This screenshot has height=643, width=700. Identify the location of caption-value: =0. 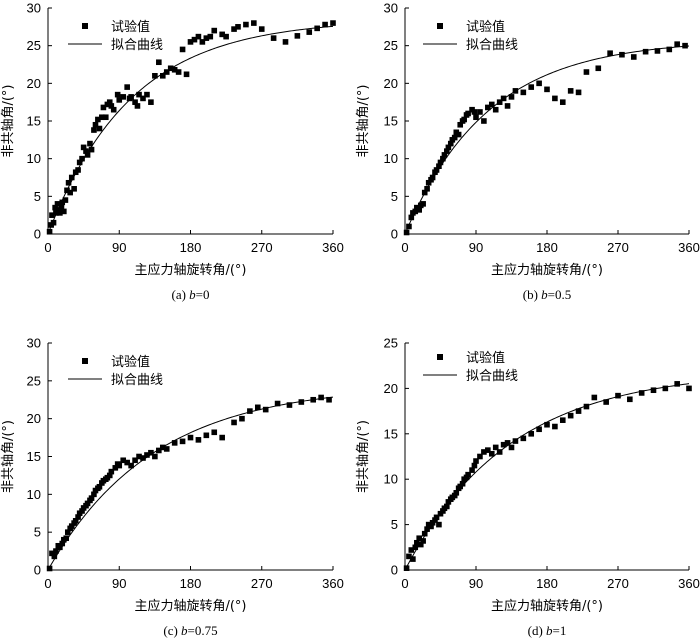
(203, 294).